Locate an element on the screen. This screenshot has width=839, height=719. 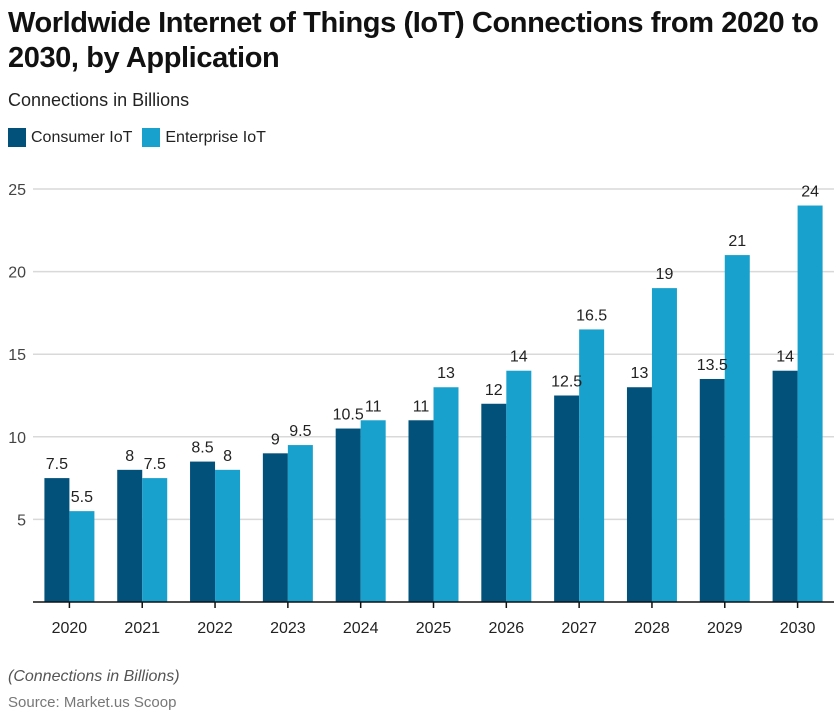
x-tick-label: 2021 is located at coordinates (142, 628).